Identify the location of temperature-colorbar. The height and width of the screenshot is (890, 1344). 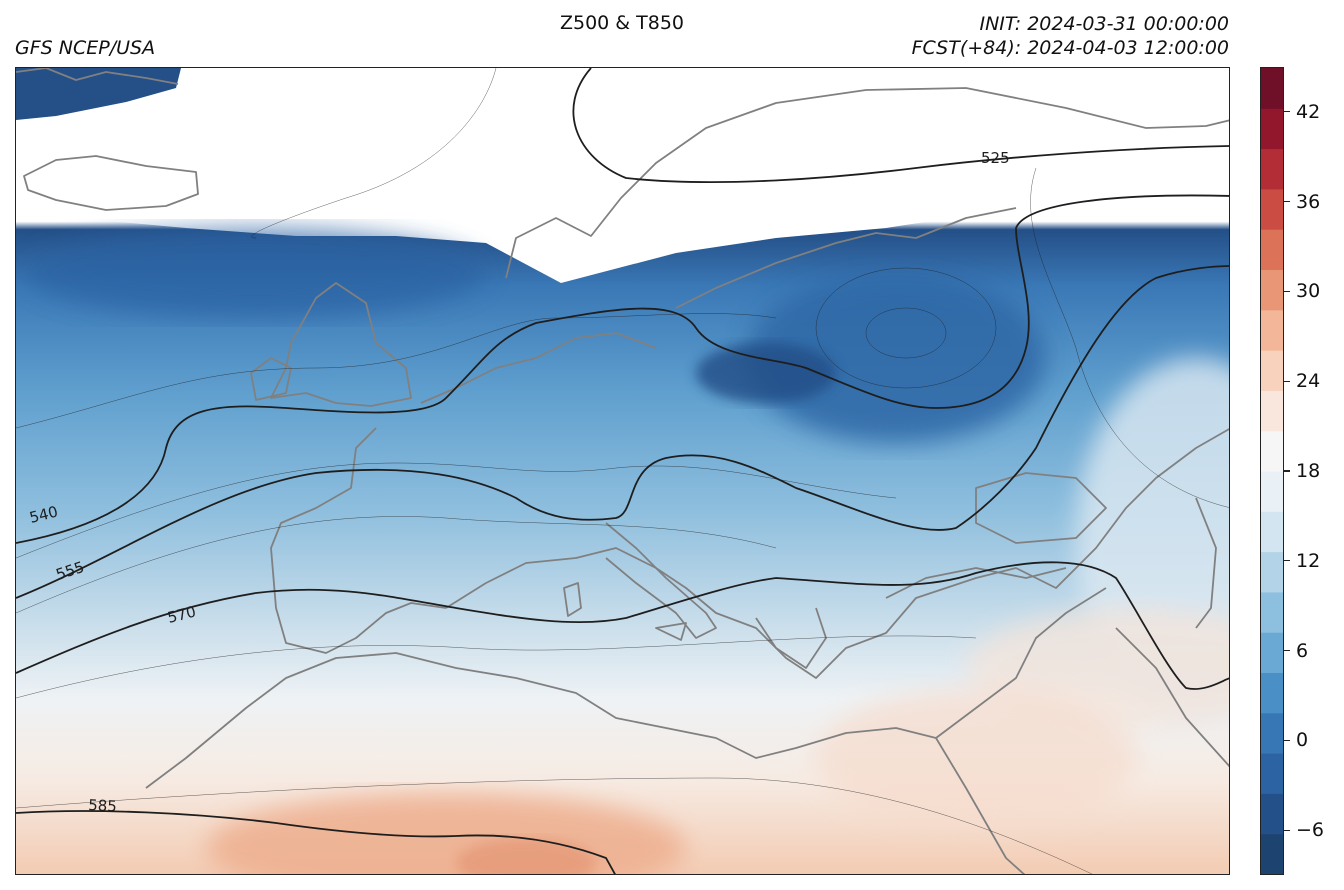
(1272, 471).